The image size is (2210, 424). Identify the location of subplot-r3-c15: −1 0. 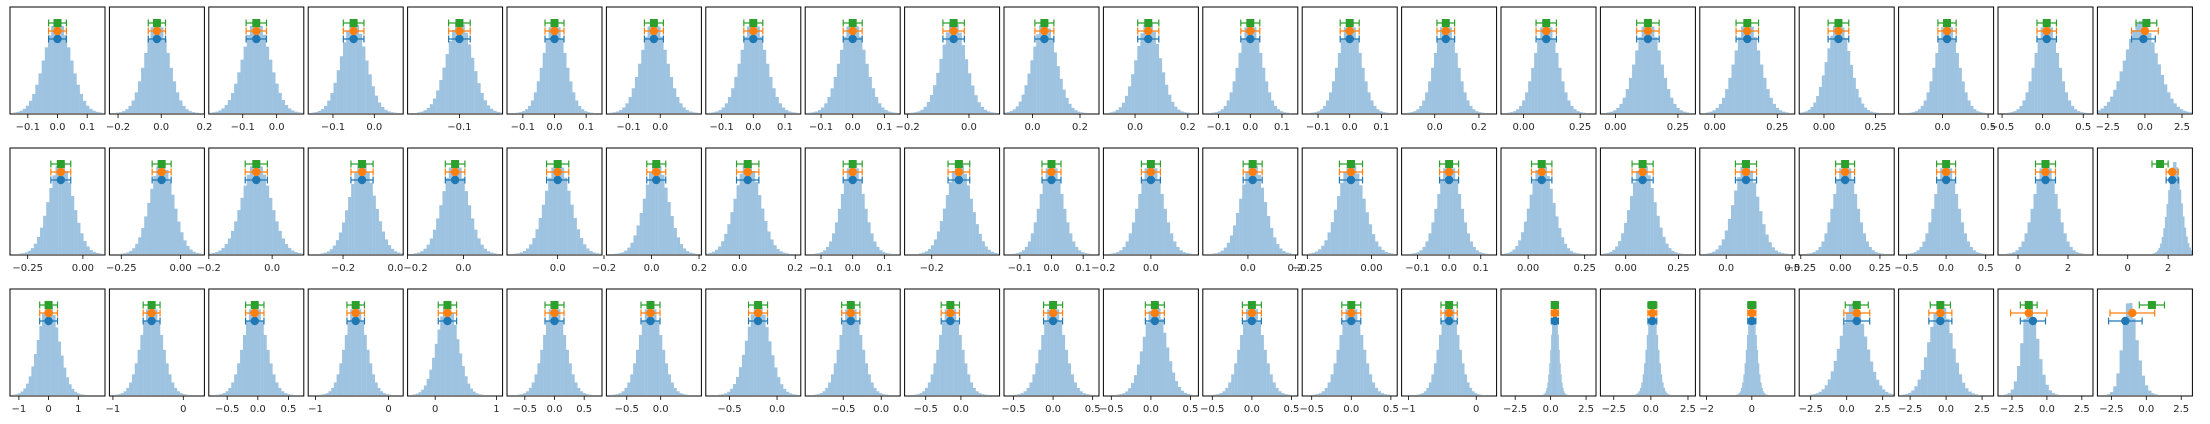
(1449, 351).